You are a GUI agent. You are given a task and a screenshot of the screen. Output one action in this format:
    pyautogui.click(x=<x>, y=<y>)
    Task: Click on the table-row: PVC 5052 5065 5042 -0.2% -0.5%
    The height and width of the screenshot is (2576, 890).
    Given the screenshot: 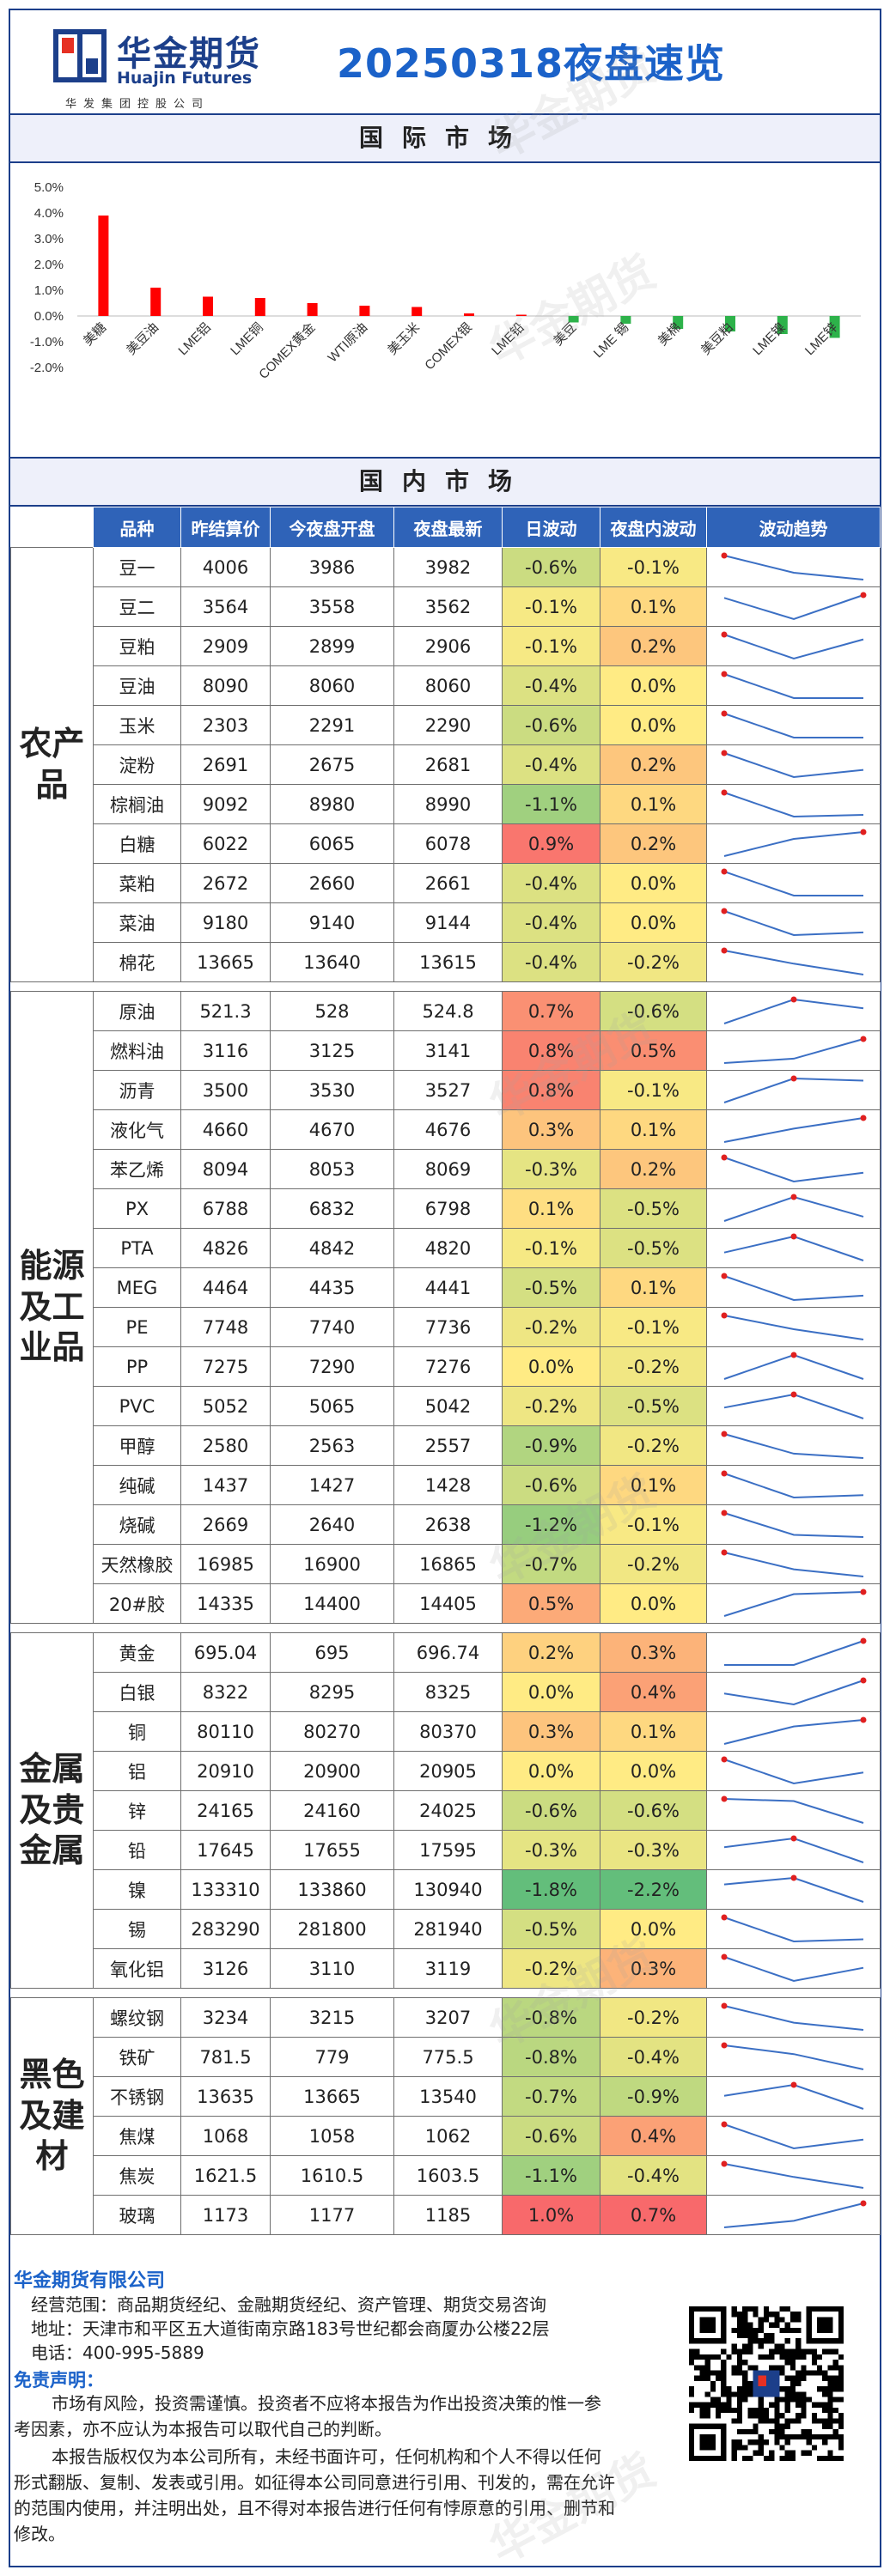 What is the action you would take?
    pyautogui.click(x=446, y=1406)
    